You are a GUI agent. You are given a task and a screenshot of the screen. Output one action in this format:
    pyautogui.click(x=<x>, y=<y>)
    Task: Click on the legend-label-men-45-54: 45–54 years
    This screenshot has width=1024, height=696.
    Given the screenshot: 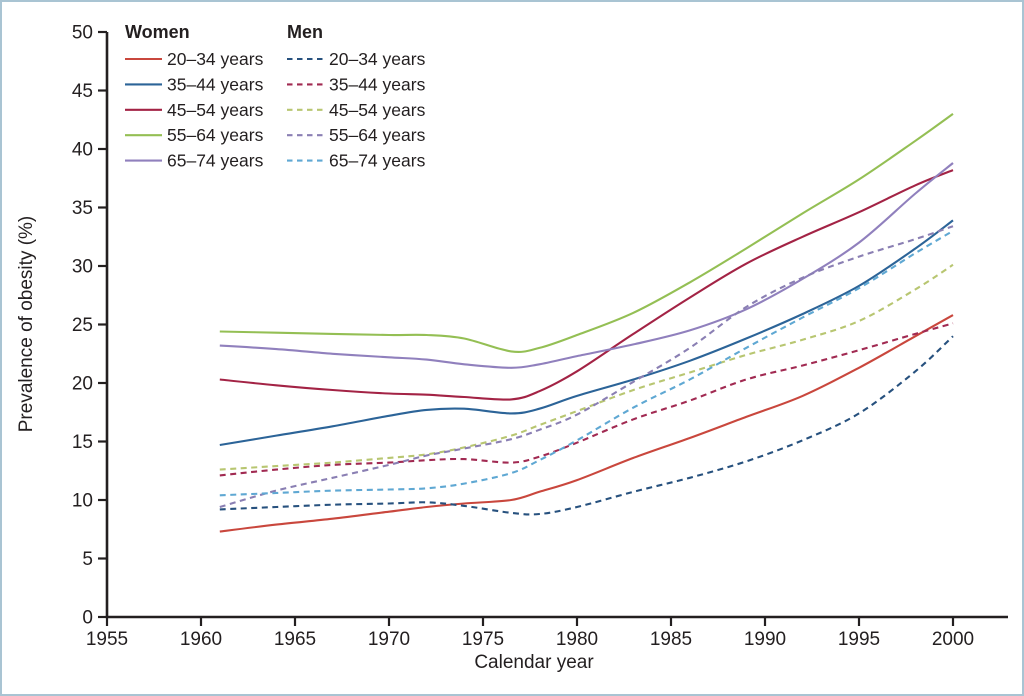 What is the action you would take?
    pyautogui.click(x=377, y=110)
    